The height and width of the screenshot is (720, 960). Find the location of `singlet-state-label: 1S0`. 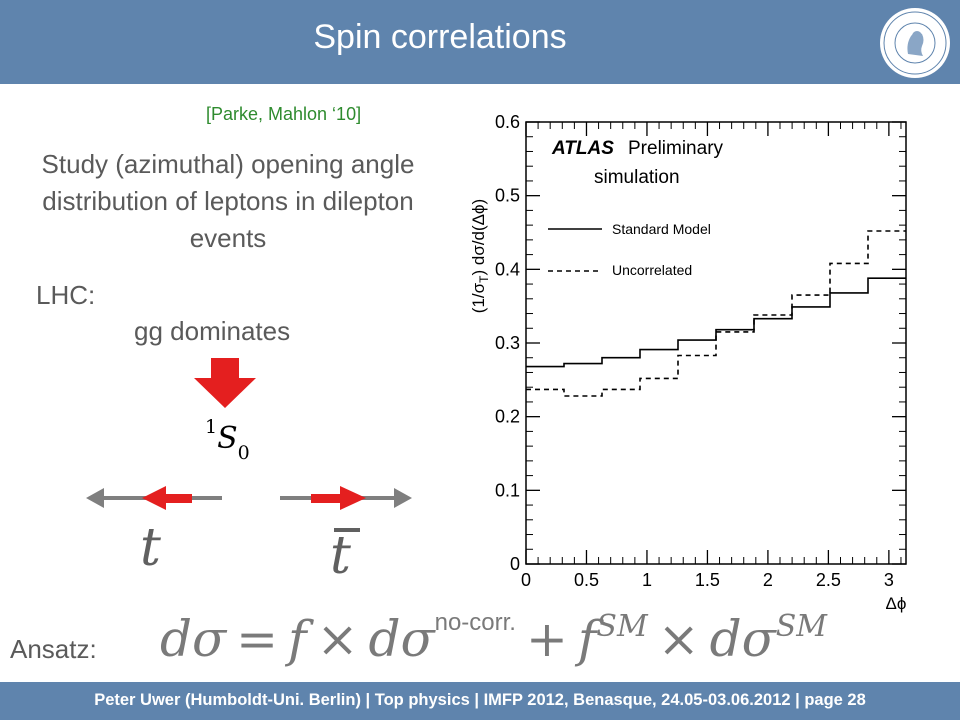

singlet-state-label: 1S0 is located at coordinates (227, 440).